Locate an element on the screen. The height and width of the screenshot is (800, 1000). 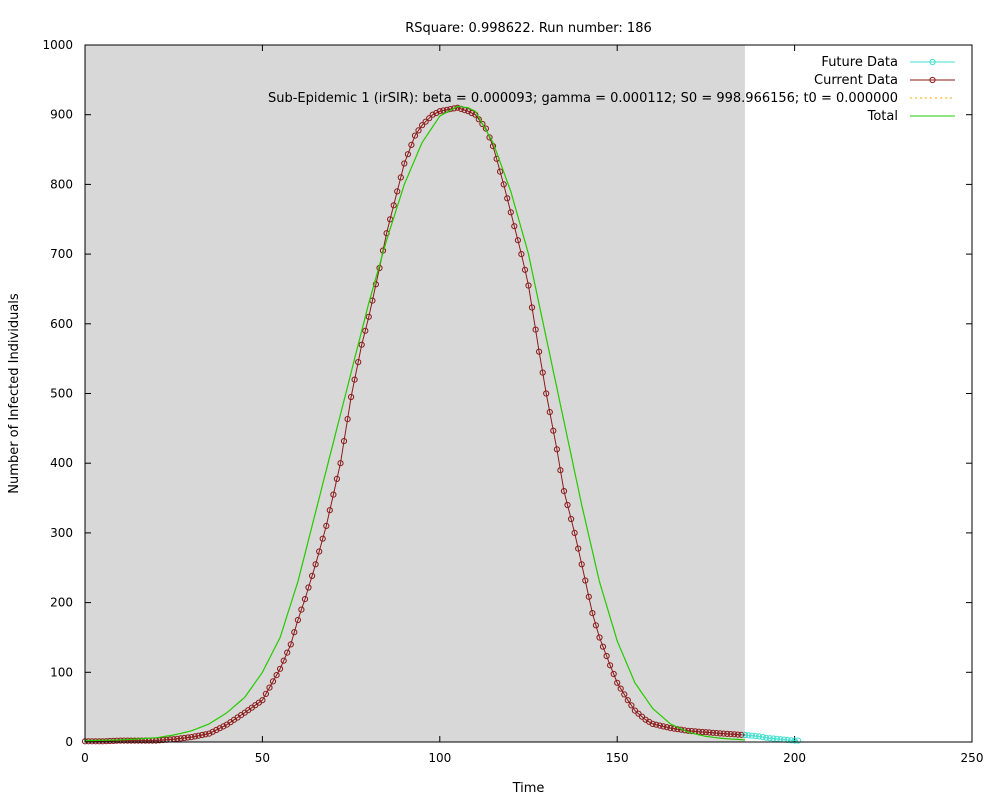
chart-title: RSquare: 0.998622. Run number: 186 is located at coordinates (528, 28).